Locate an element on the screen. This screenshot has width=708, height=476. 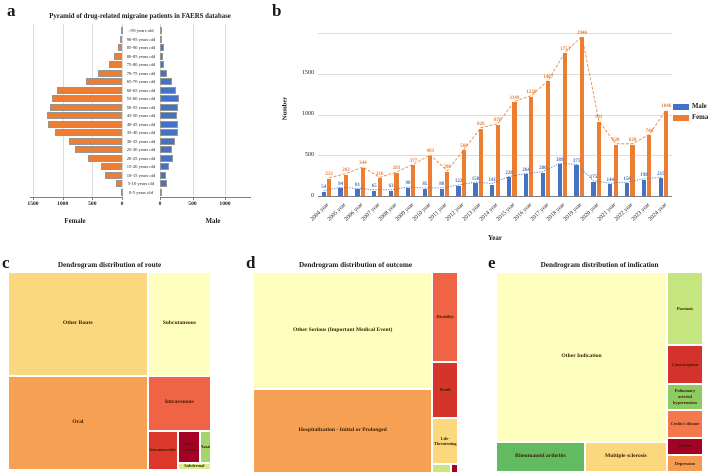
age-group-label: 75-80 years old is located at coordinates (141, 65).